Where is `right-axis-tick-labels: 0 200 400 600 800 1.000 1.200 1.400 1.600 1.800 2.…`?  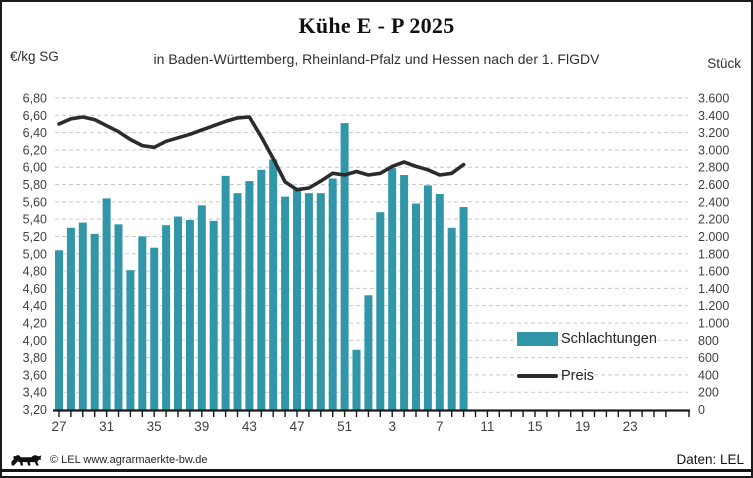 right-axis-tick-labels: 0 200 400 600 800 1.000 1.200 1.400 1.600 1.800 2.… is located at coordinates (713, 255).